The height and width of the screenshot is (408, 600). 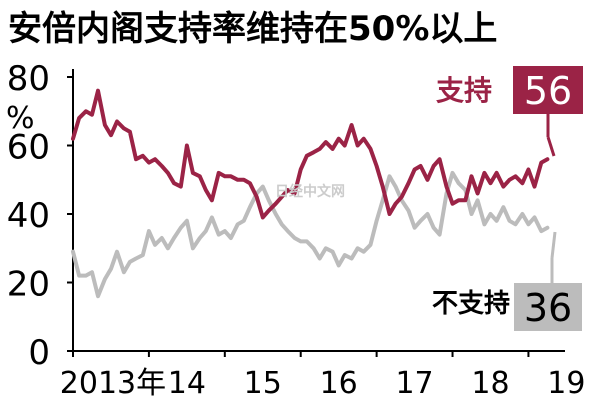 What do you see at coordinates (20, 118) in the screenshot?
I see `y-axis-unit: %` at bounding box center [20, 118].